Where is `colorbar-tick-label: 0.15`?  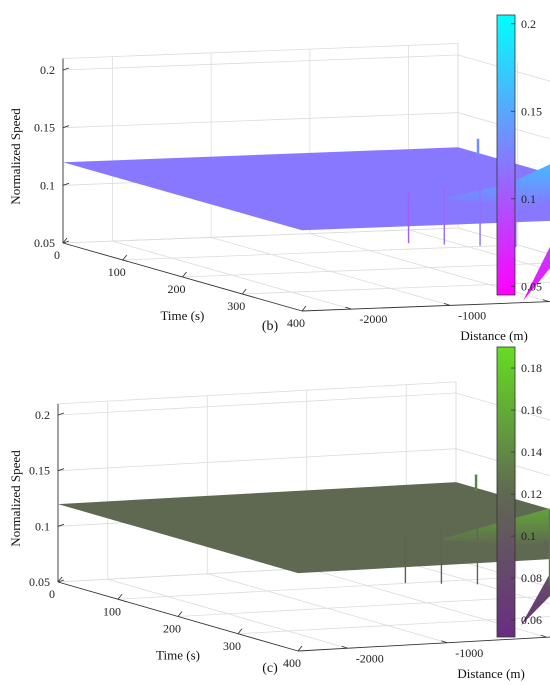 colorbar-tick-label: 0.15 is located at coordinates (531, 111).